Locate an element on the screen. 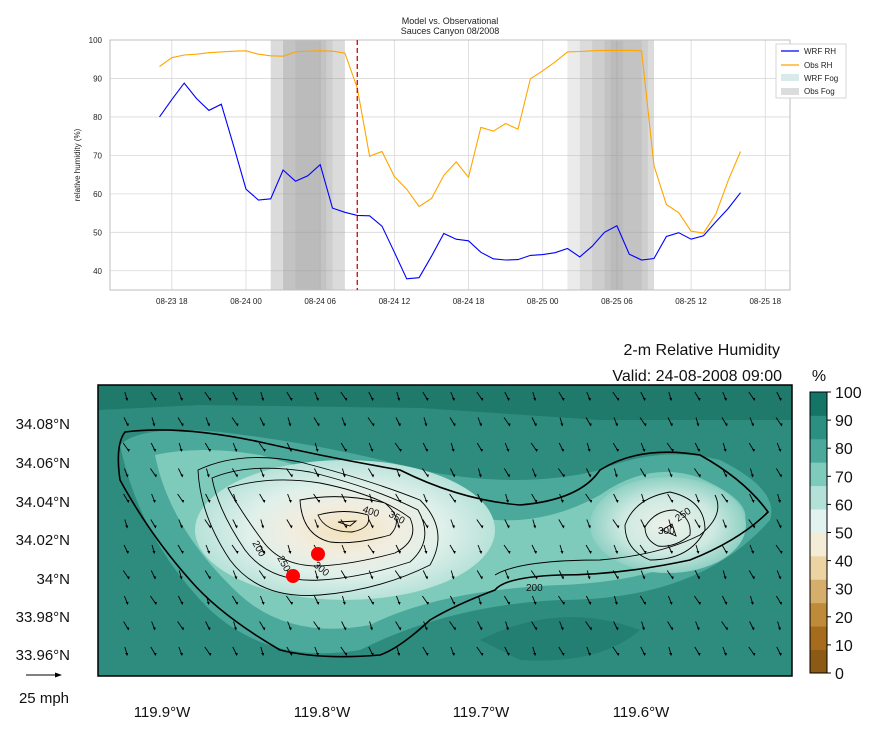  contour-250-right is located at coordinates (665, 526).